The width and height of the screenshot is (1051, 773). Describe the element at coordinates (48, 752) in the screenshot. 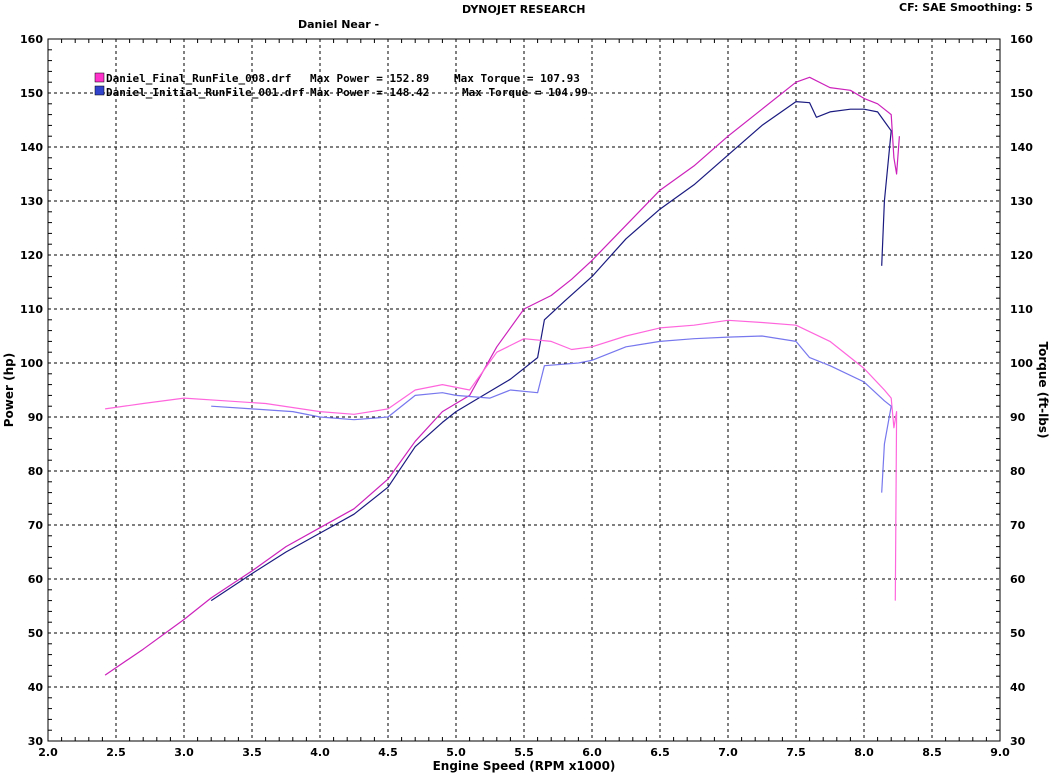

I see `x-tick-label: 2.0` at that location.